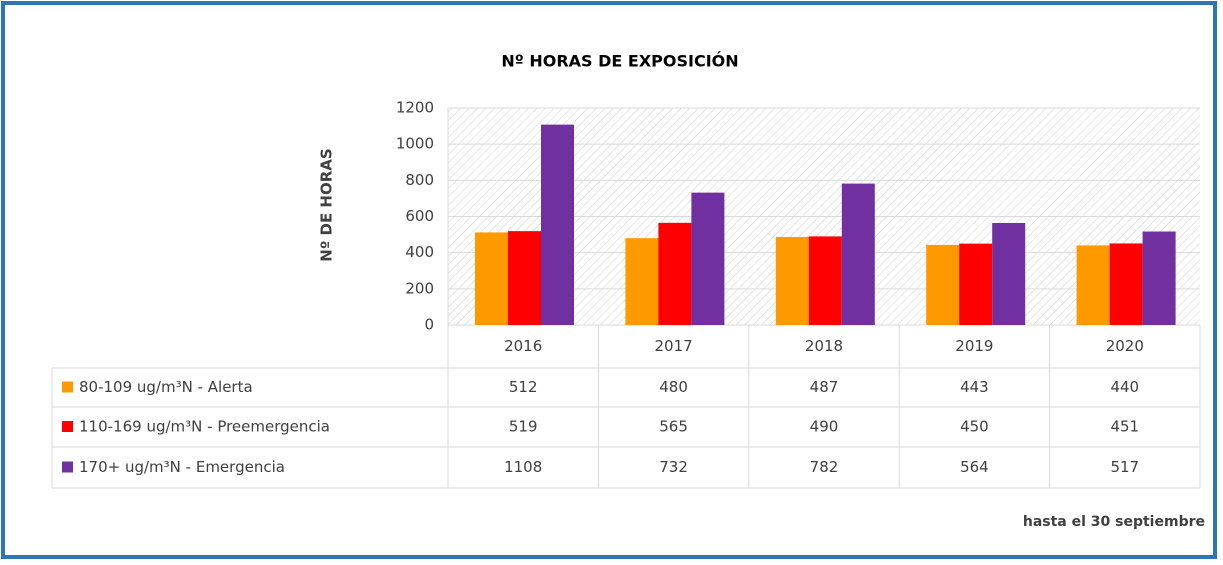 This screenshot has width=1223, height=565. Describe the element at coordinates (419, 180) in the screenshot. I see `y-tick-label: 800` at that location.